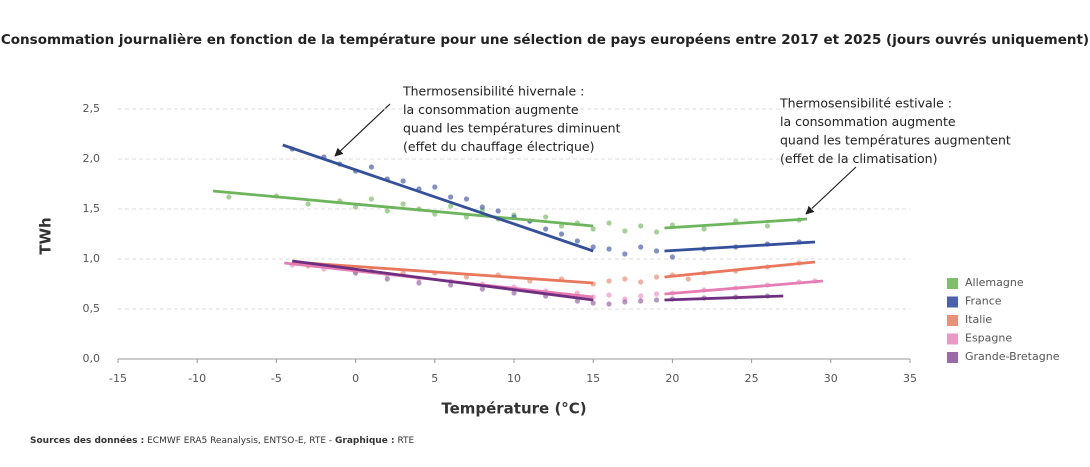 Image resolution: width=1090 pixels, height=467 pixels. Describe the element at coordinates (858, 158) in the screenshot. I see `annotation-text: (effet de la climatisation)` at that location.